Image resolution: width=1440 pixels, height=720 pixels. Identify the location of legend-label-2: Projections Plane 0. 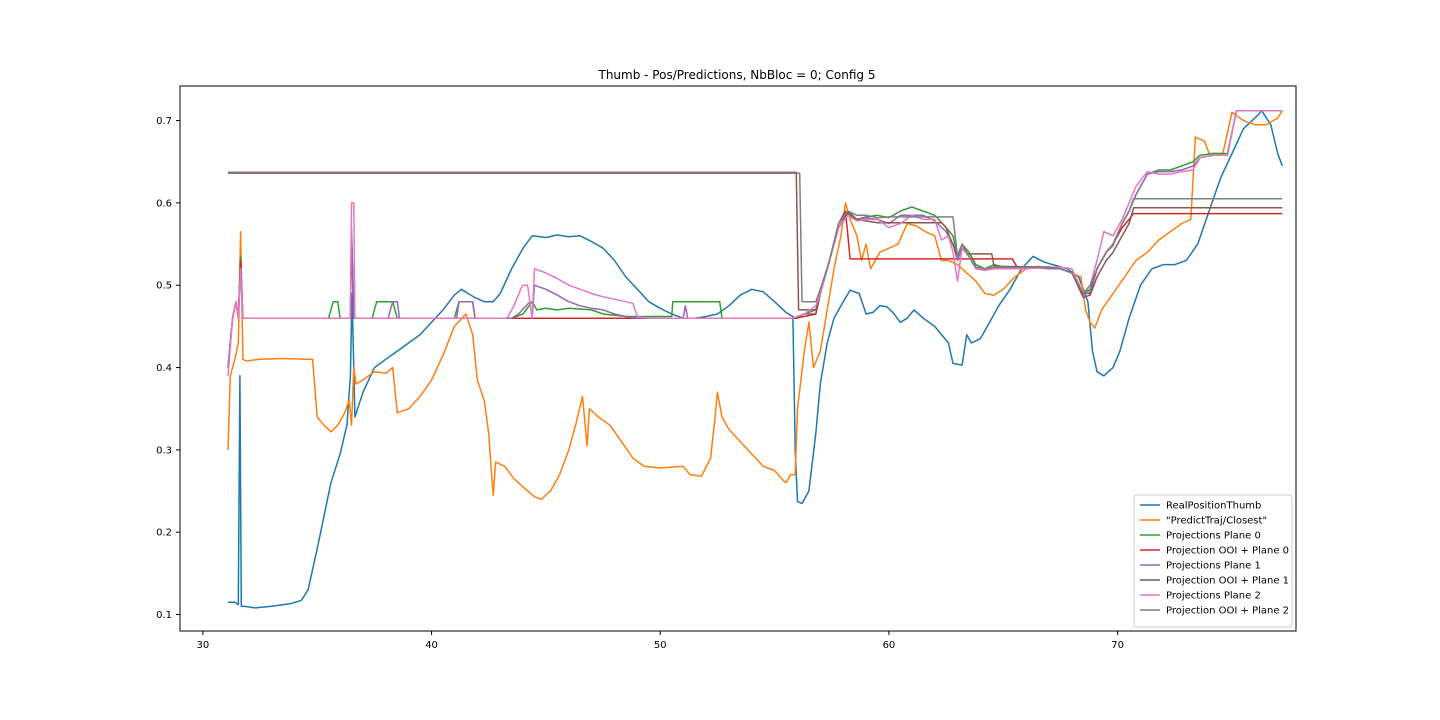
(1213, 536).